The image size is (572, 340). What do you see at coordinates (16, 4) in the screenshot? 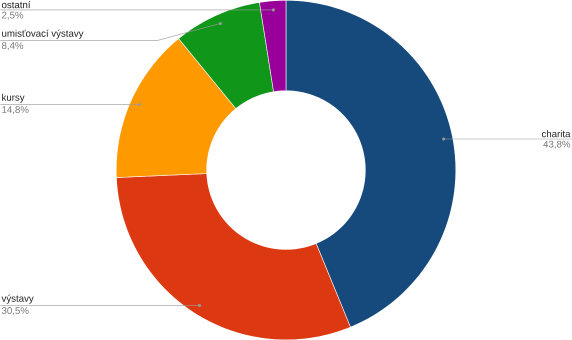
I see `slice-label: ostatní` at bounding box center [16, 4].